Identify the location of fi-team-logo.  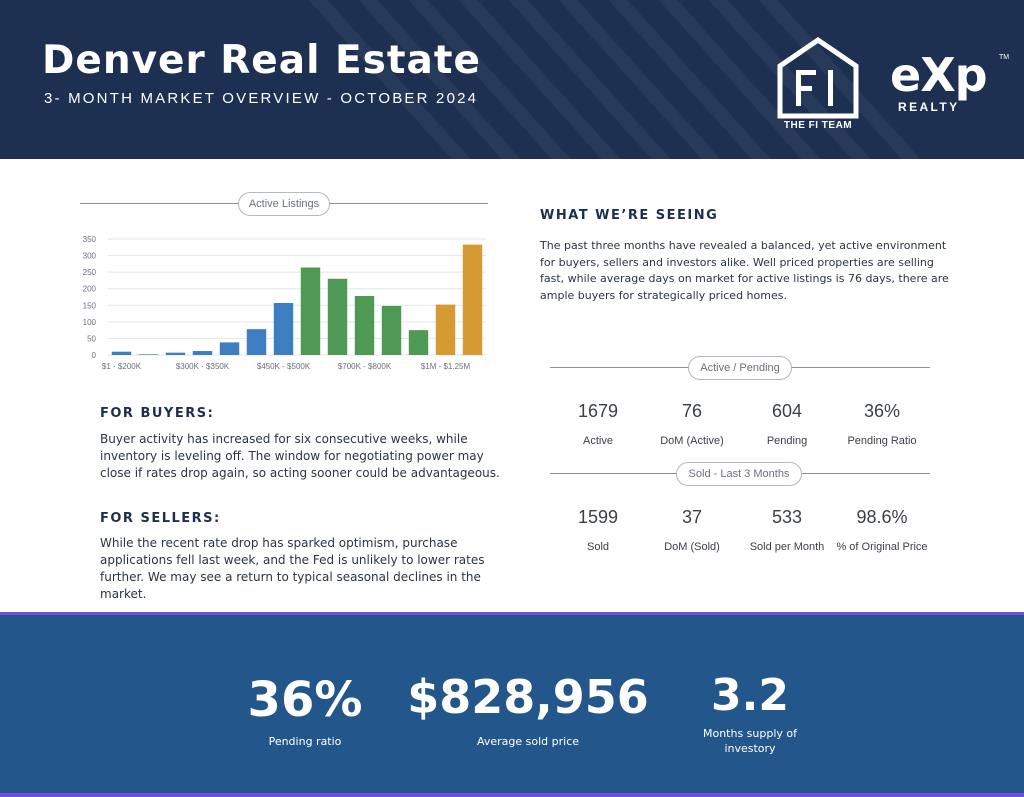
(818, 77).